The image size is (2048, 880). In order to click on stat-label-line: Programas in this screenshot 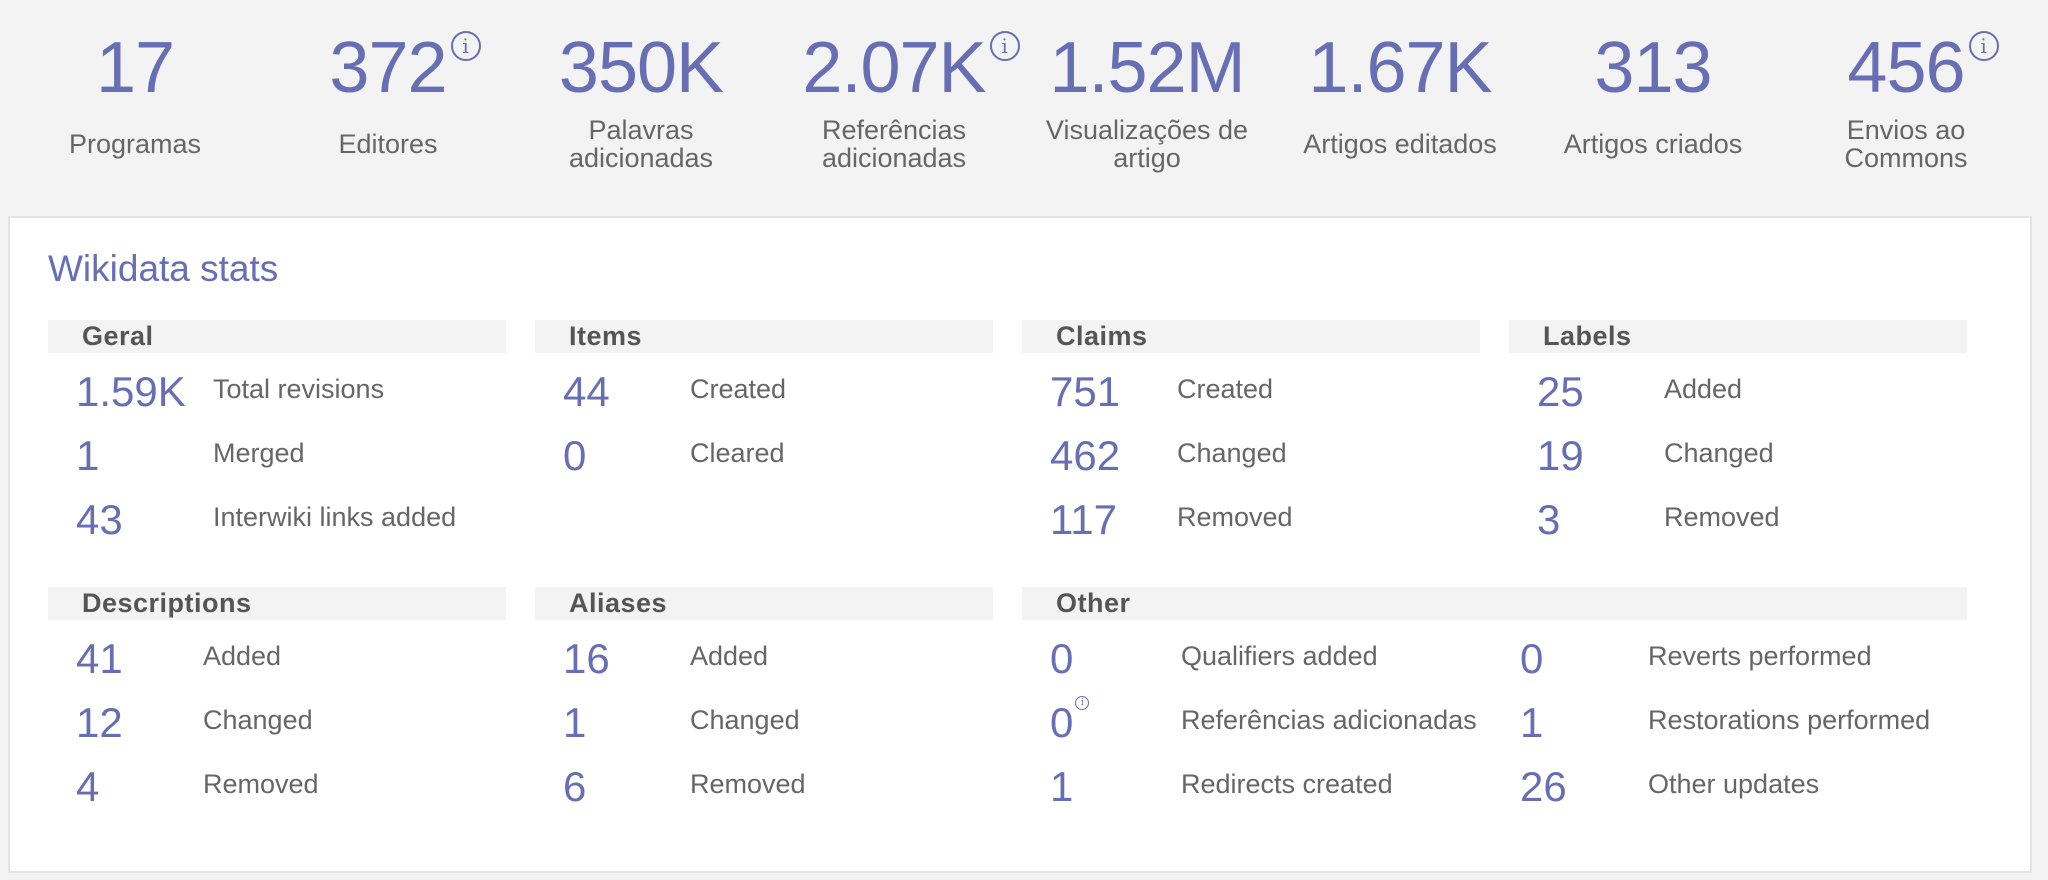, I will do `click(135, 144)`.